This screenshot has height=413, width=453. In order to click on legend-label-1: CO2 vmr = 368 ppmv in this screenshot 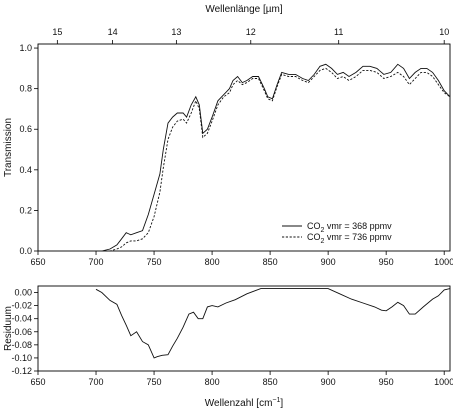, I will do `click(349, 227)`.